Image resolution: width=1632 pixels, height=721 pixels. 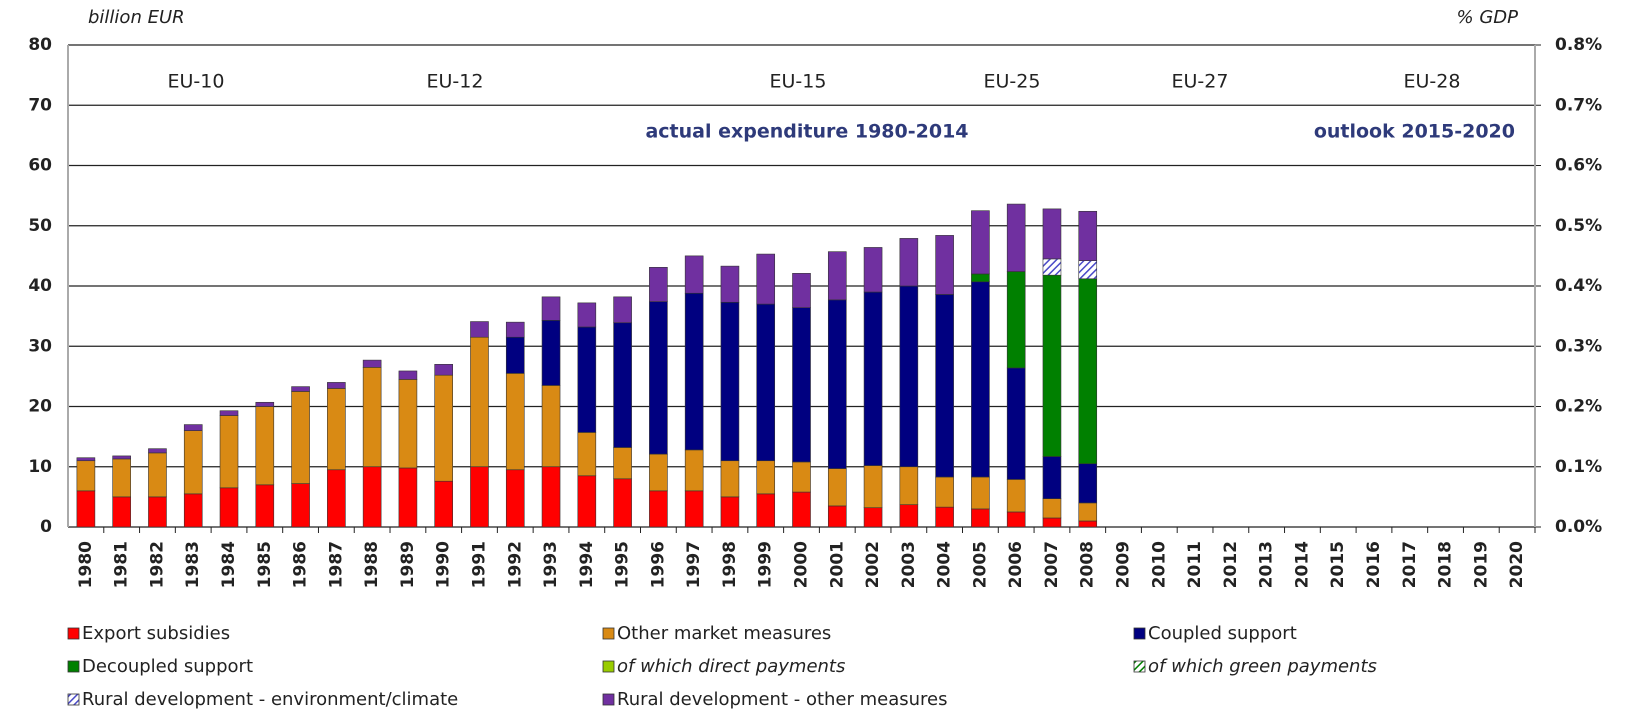 What do you see at coordinates (1267, 564) in the screenshot?
I see `x-tick-label: 2013` at bounding box center [1267, 564].